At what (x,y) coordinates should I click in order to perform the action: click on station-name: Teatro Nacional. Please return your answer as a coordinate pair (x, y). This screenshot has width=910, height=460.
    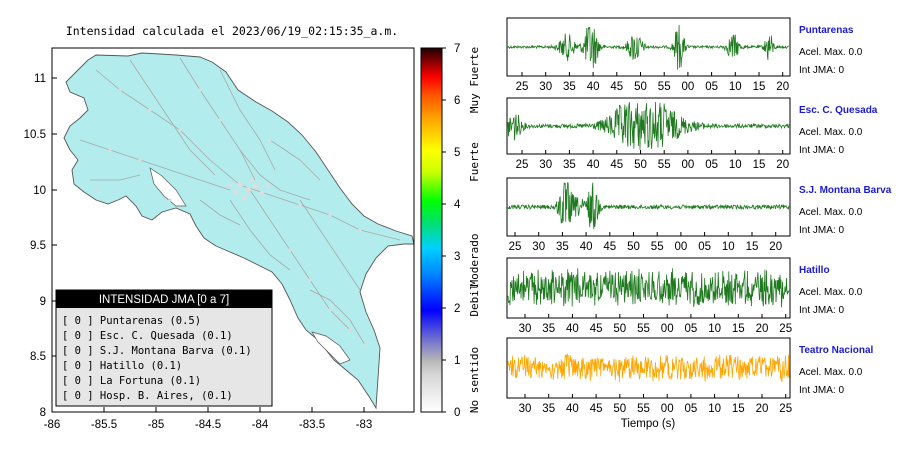
    Looking at the image, I should click on (836, 350).